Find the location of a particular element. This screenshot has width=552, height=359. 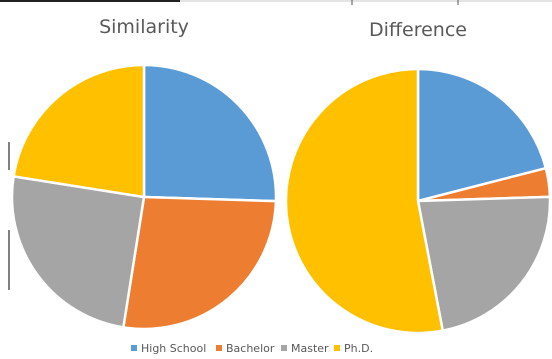

pie-slice-similarity-high-school is located at coordinates (210, 133).